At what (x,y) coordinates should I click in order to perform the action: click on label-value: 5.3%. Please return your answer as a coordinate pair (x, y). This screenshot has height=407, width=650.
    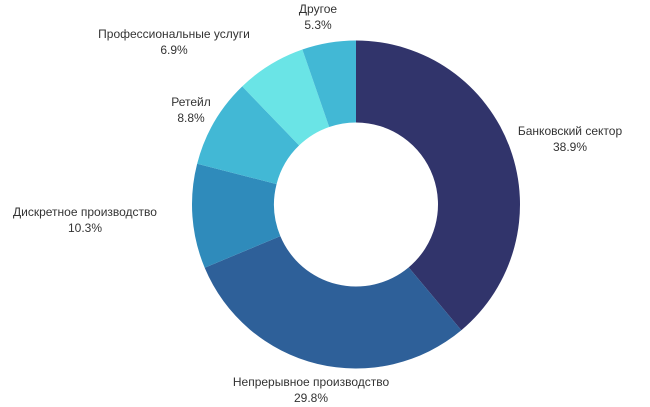
    Looking at the image, I should click on (318, 25).